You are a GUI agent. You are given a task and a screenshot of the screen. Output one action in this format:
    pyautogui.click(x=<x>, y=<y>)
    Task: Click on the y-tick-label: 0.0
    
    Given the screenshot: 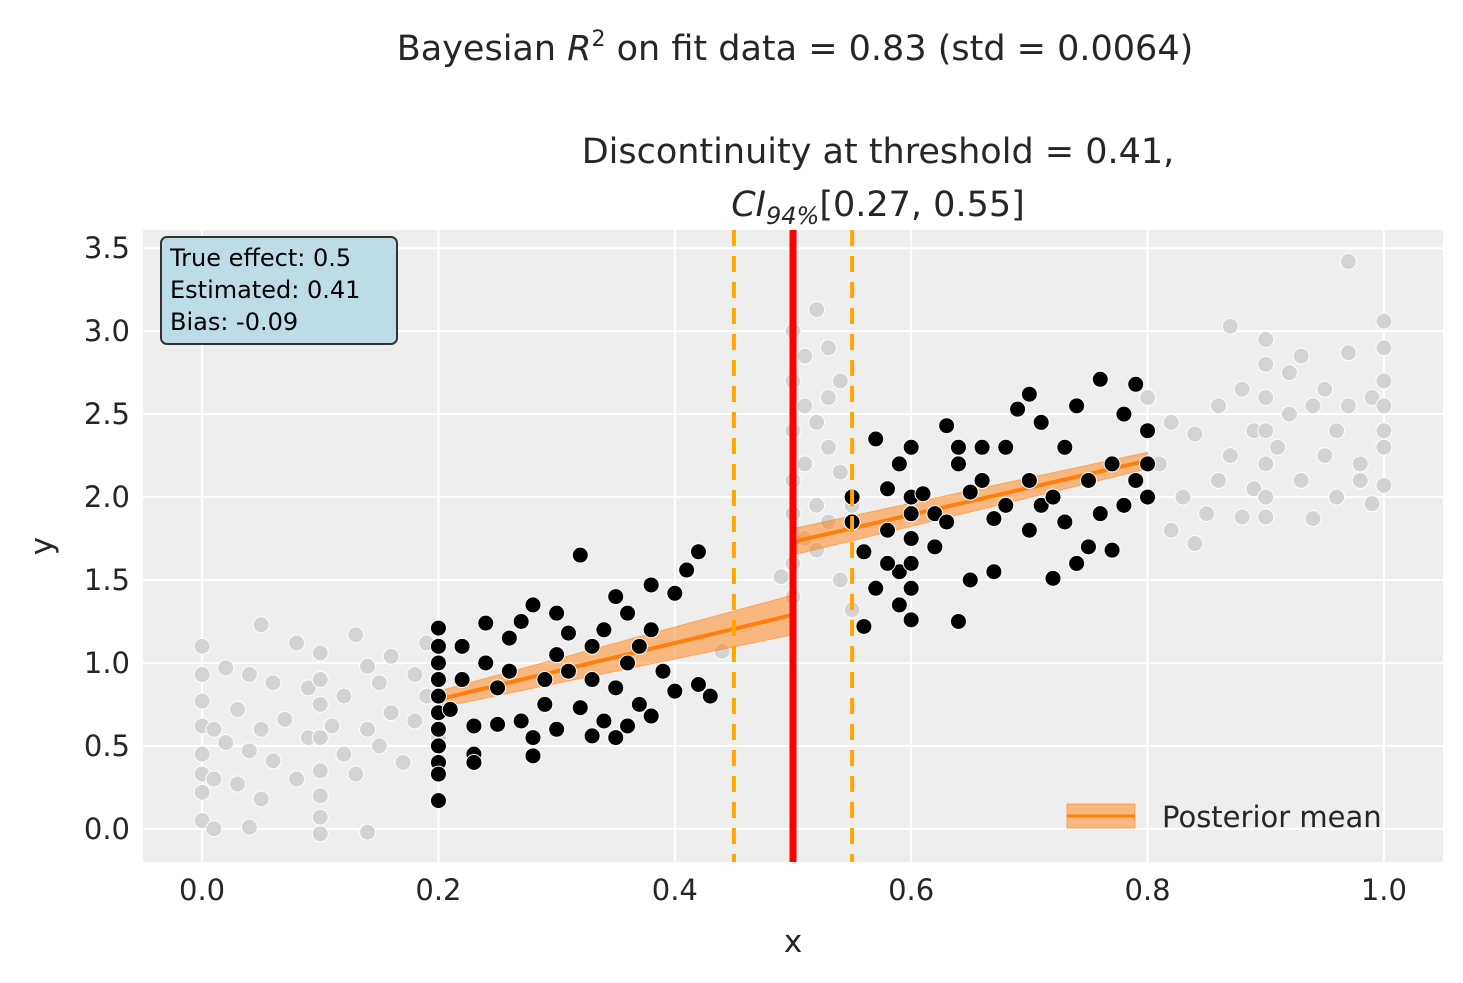 What is the action you would take?
    pyautogui.click(x=107, y=829)
    